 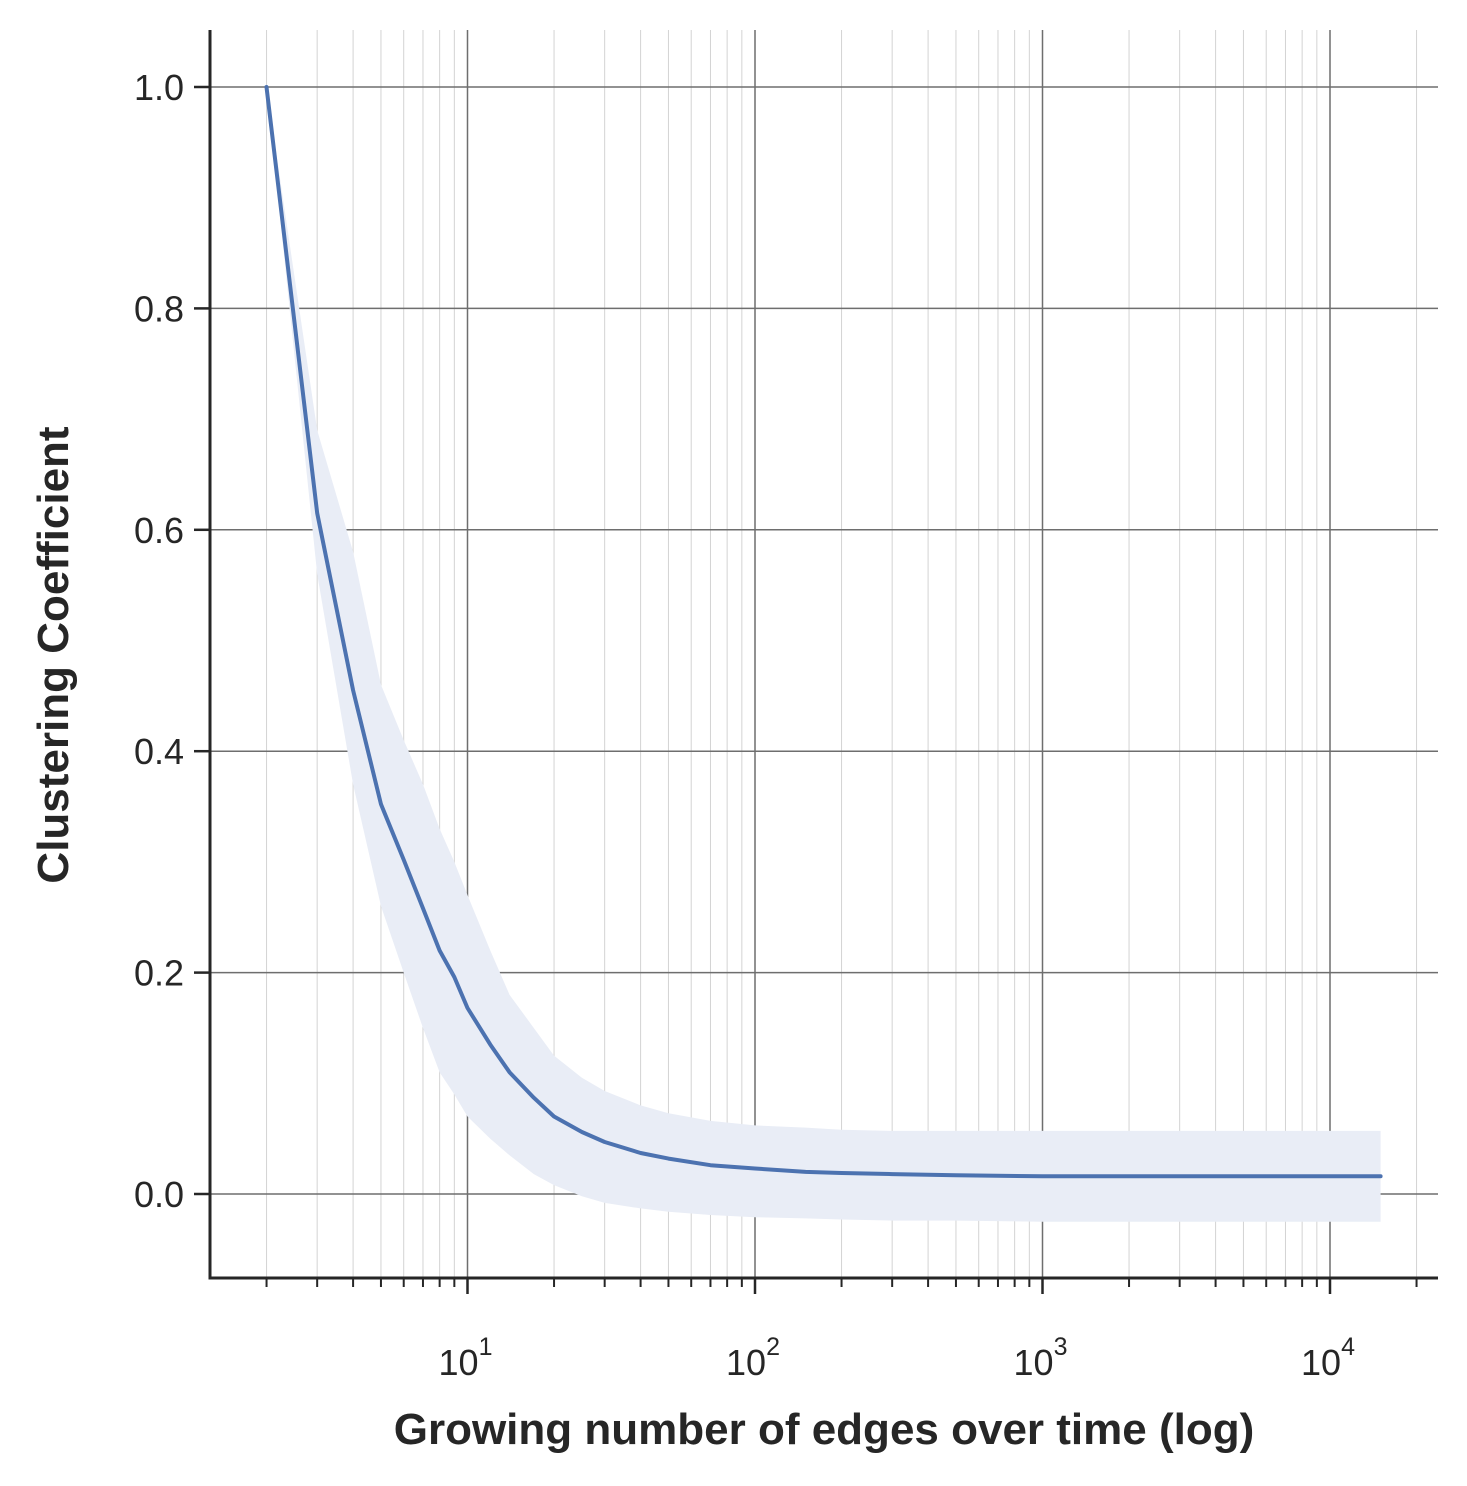 I want to click on x-tick-exponent: 3, so click(x=1061, y=1347).